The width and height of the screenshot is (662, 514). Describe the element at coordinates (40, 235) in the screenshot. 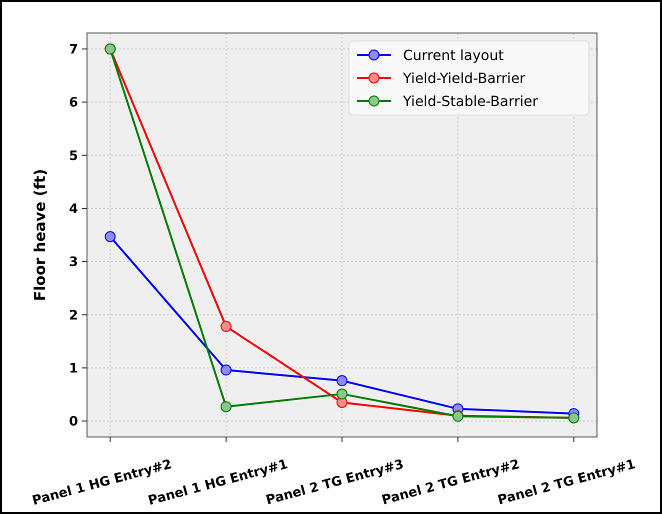

I see `y-axis-title: Floor heave (ft)` at that location.